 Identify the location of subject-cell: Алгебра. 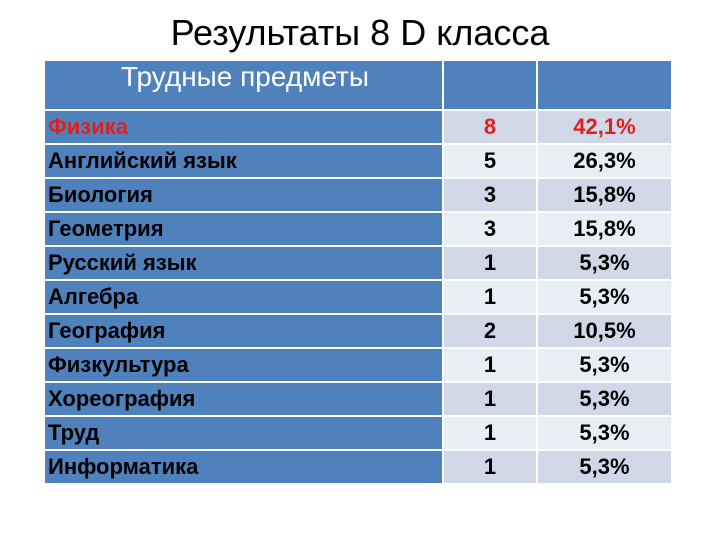
(243, 297).